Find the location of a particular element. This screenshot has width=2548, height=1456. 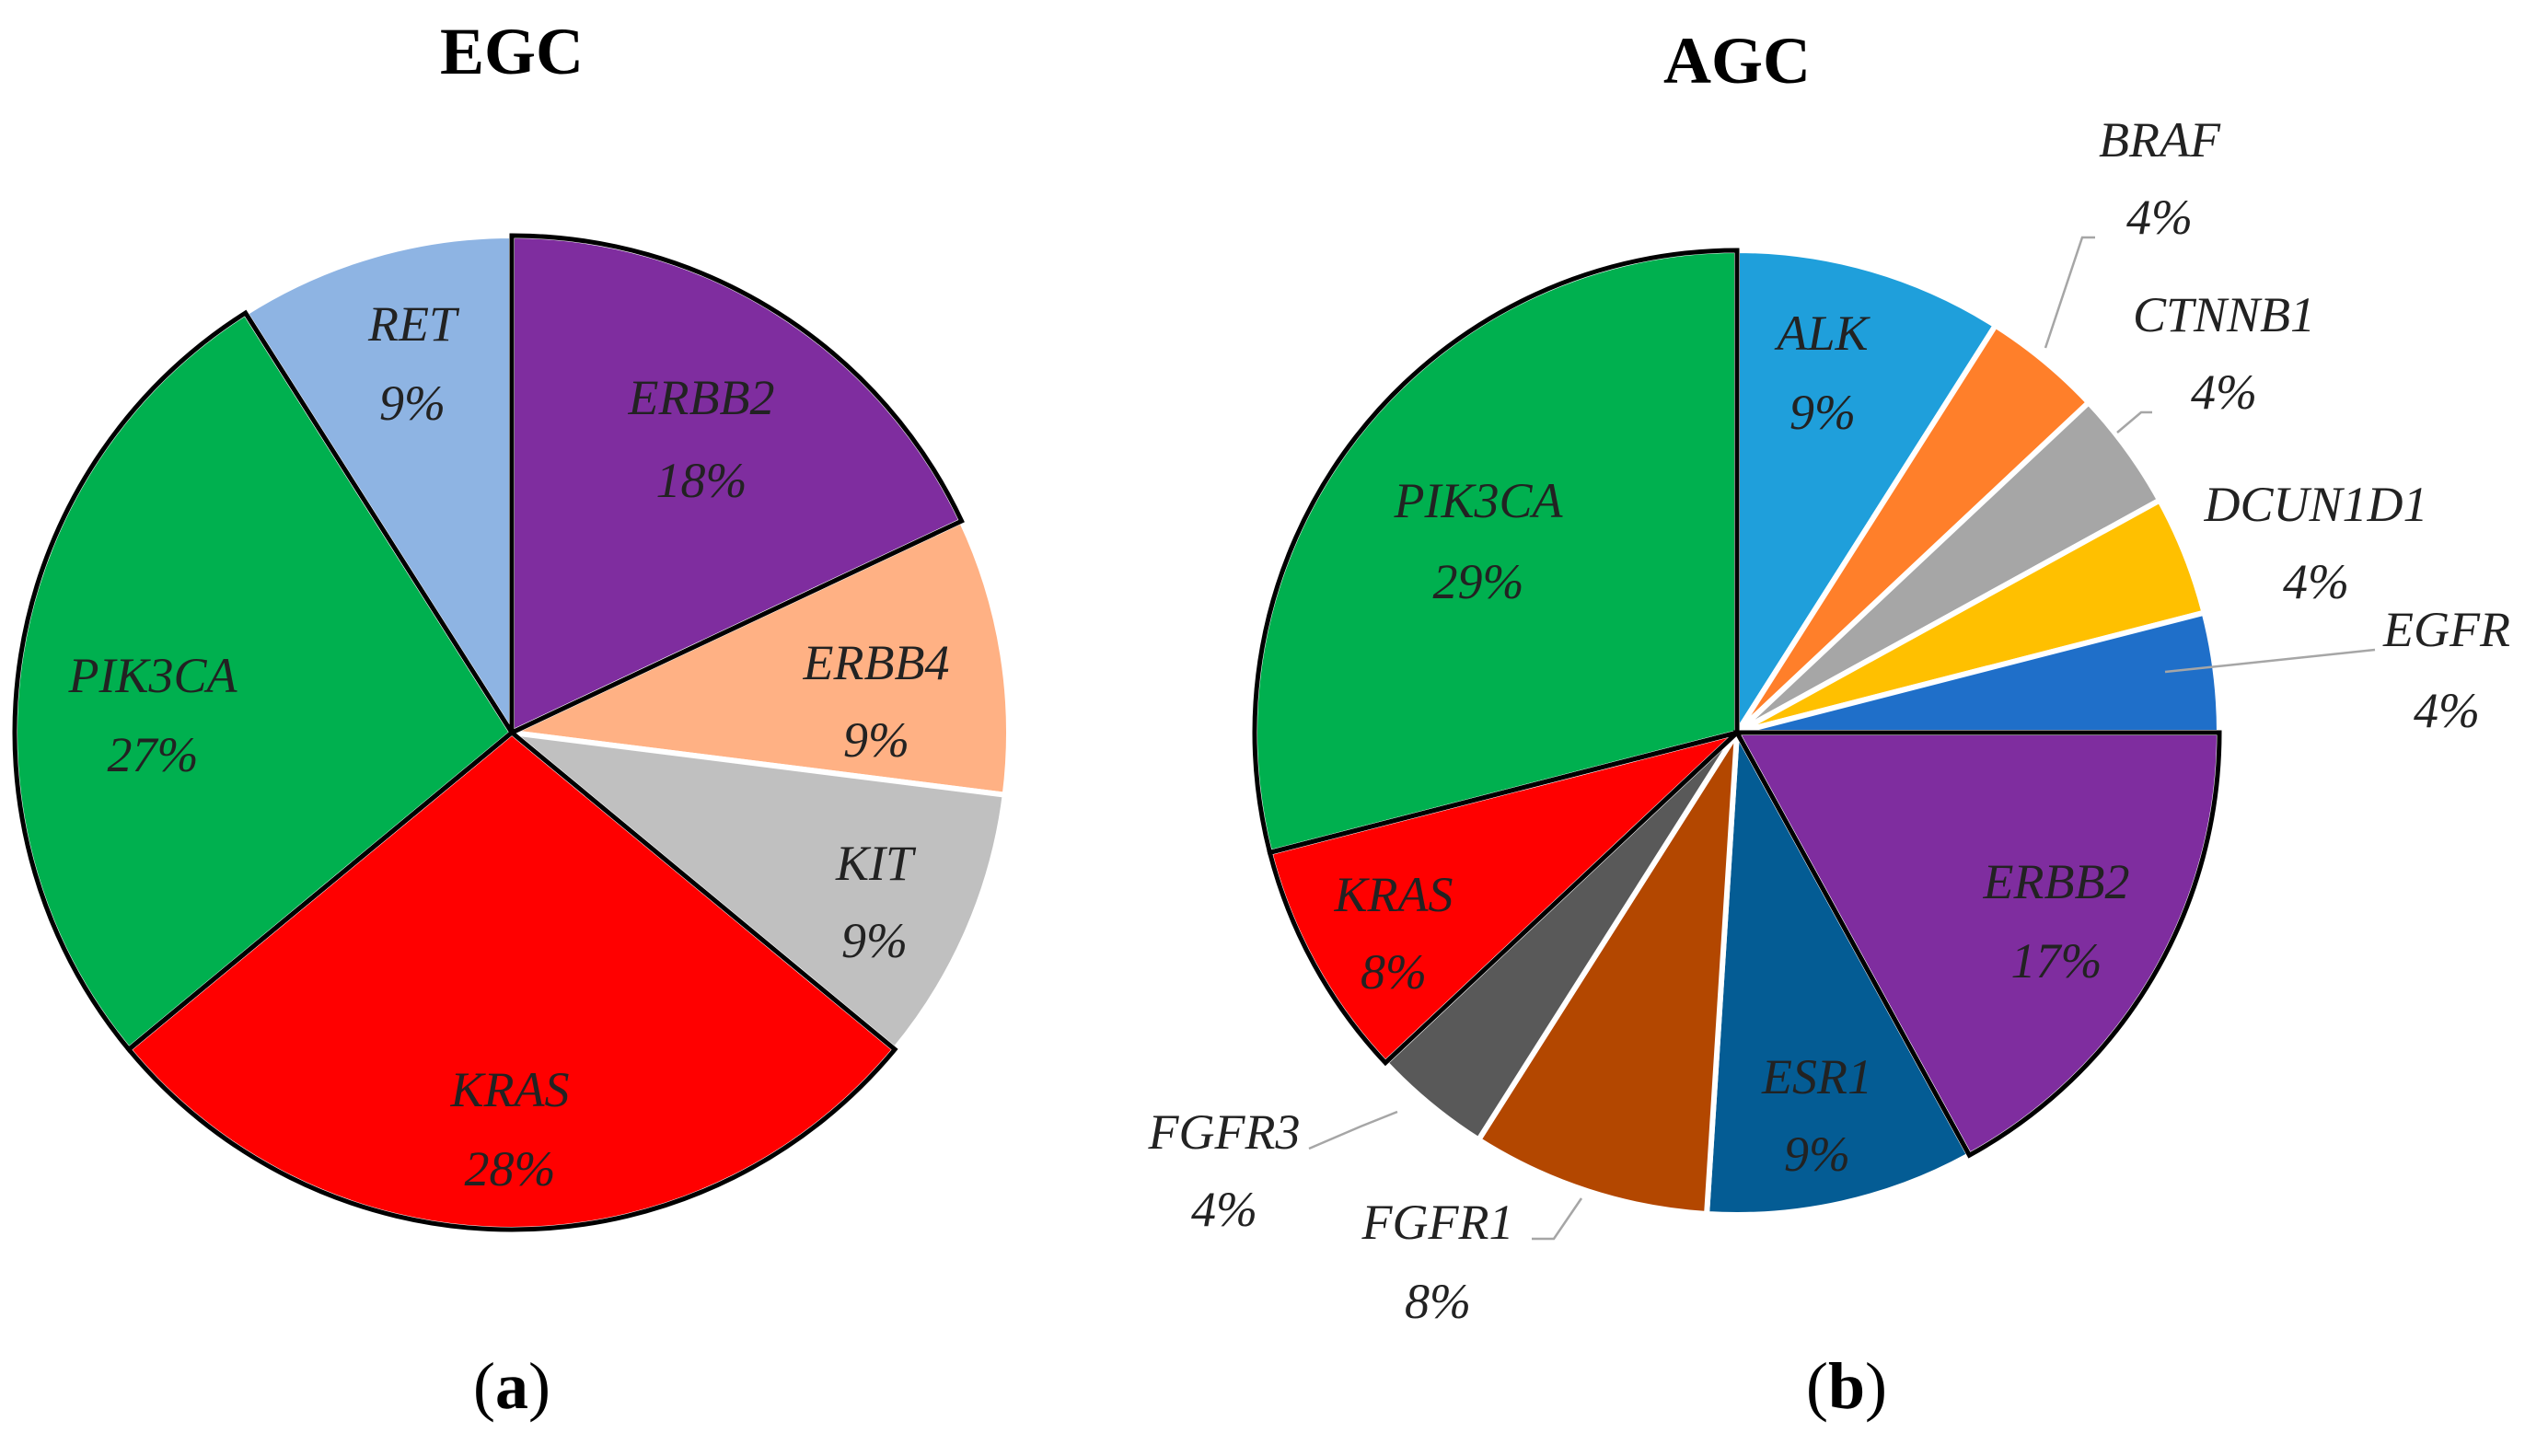

egc-slice-erbb4 is located at coordinates (760, 658).